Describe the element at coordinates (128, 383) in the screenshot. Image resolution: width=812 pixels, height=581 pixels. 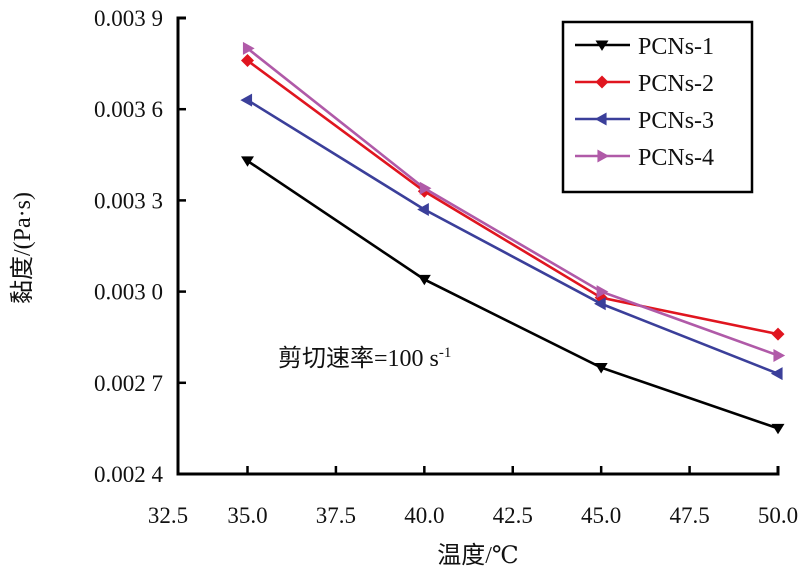
I see `y-tick-label: 0.002 7` at that location.